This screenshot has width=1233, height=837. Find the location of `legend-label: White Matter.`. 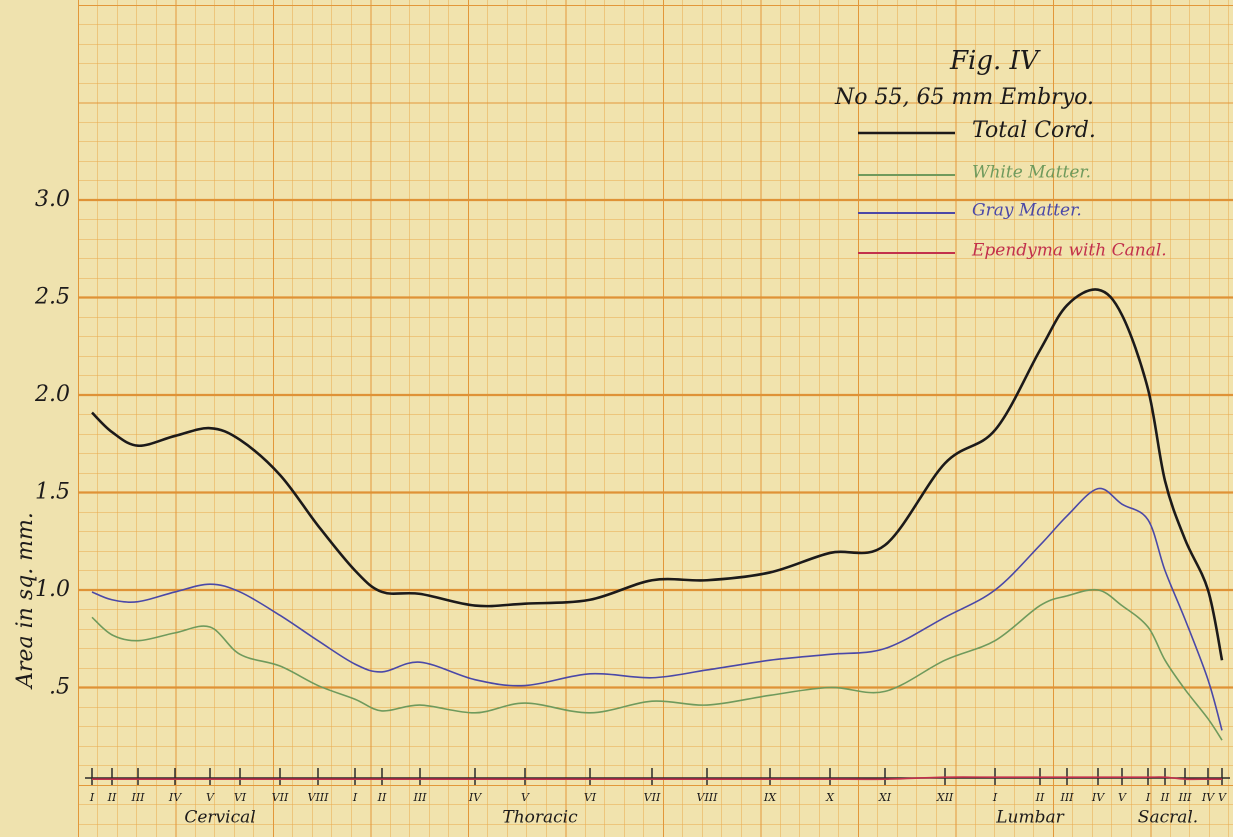

legend-label: White Matter. is located at coordinates (1031, 173).